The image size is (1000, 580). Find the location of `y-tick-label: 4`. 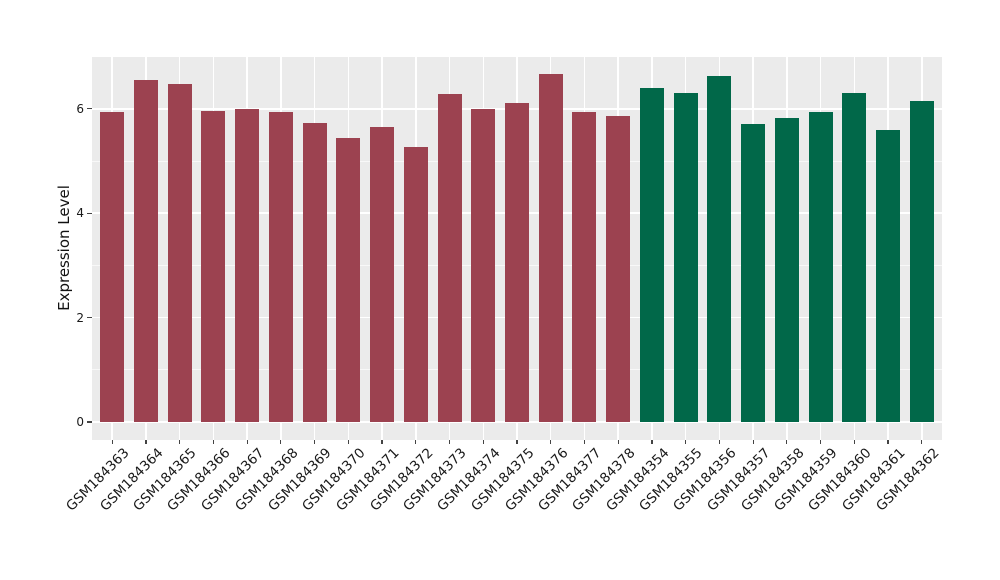

y-tick-label: 4 is located at coordinates (80, 213).